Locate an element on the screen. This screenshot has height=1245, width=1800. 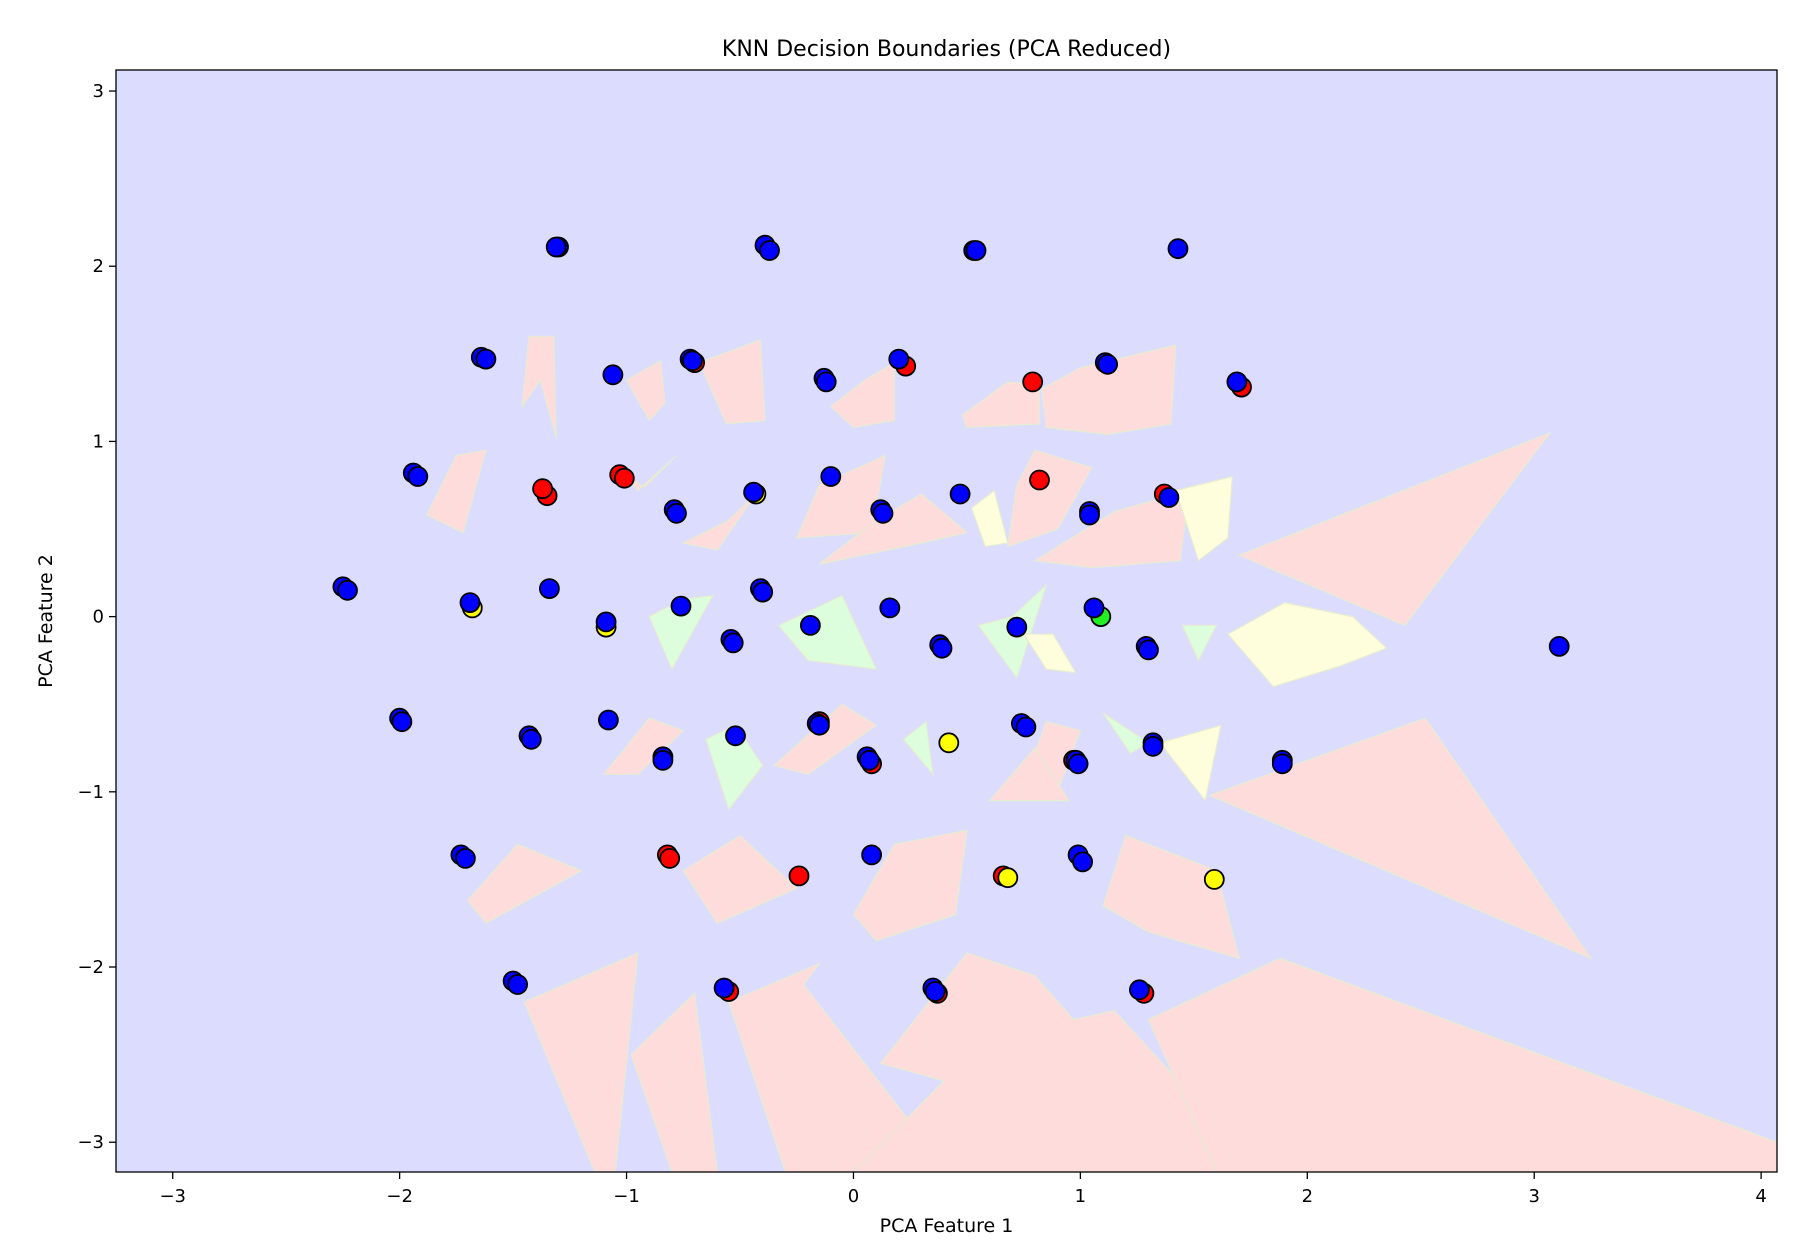
x-tick-label: 4 is located at coordinates (1760, 1196).